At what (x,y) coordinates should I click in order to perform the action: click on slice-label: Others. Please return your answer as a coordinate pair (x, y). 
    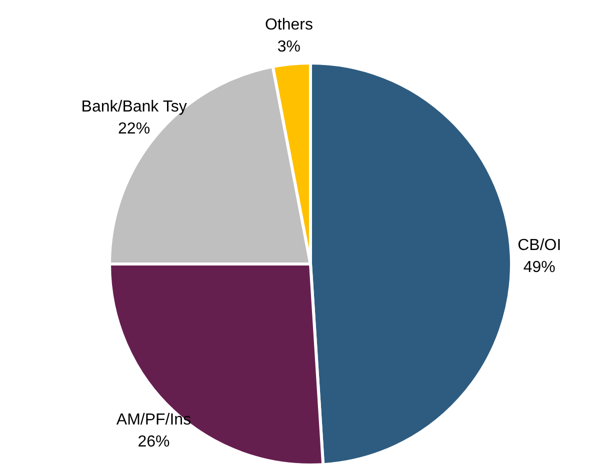
    Looking at the image, I should click on (288, 25).